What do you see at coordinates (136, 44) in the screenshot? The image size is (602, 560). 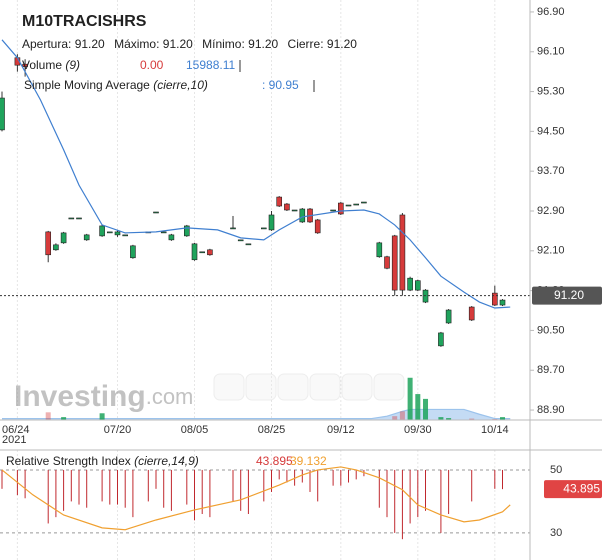 I see `quote-label: Máximo:` at bounding box center [136, 44].